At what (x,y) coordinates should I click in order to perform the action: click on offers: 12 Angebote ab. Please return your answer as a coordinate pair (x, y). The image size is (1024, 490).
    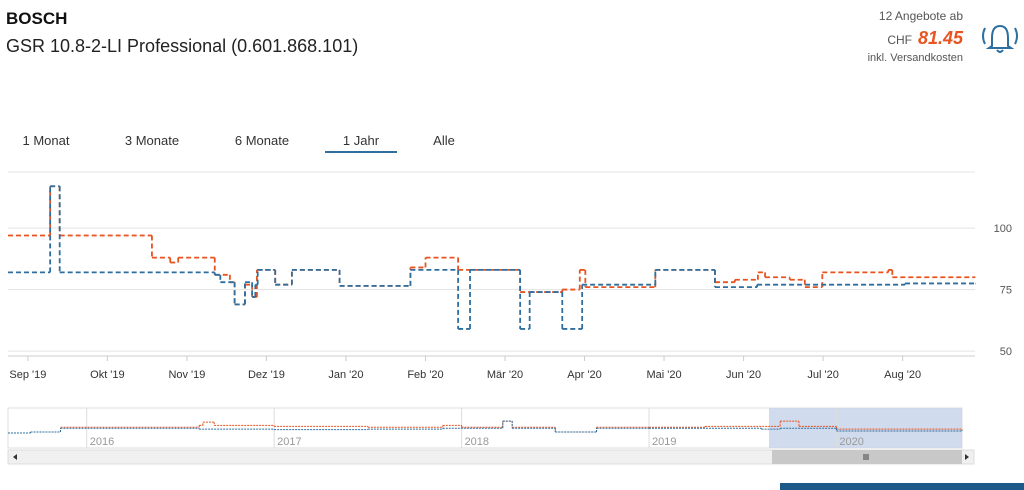
    Looking at the image, I should click on (921, 16).